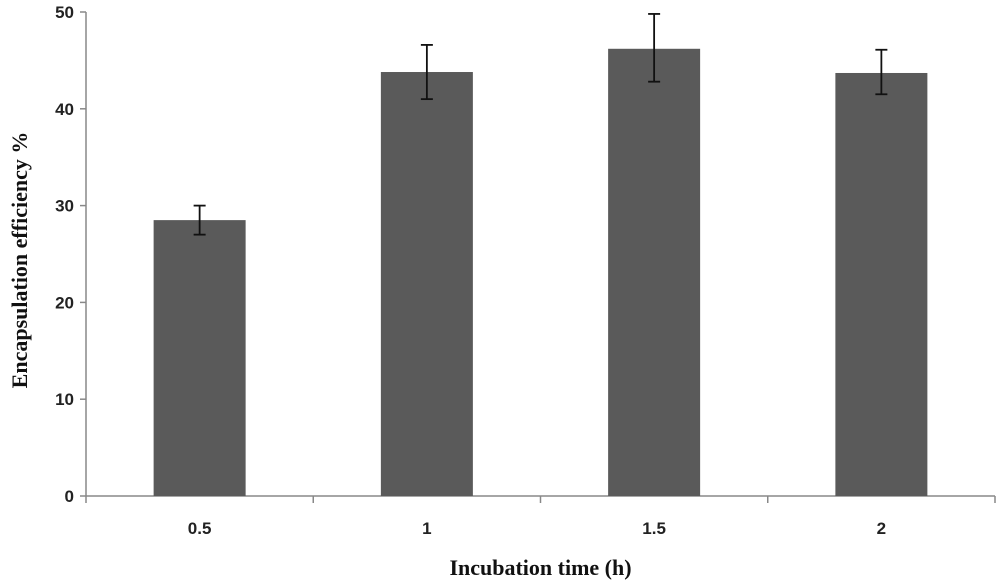  I want to click on y-axis-title: Encapsulation efficiency %, so click(19, 260).